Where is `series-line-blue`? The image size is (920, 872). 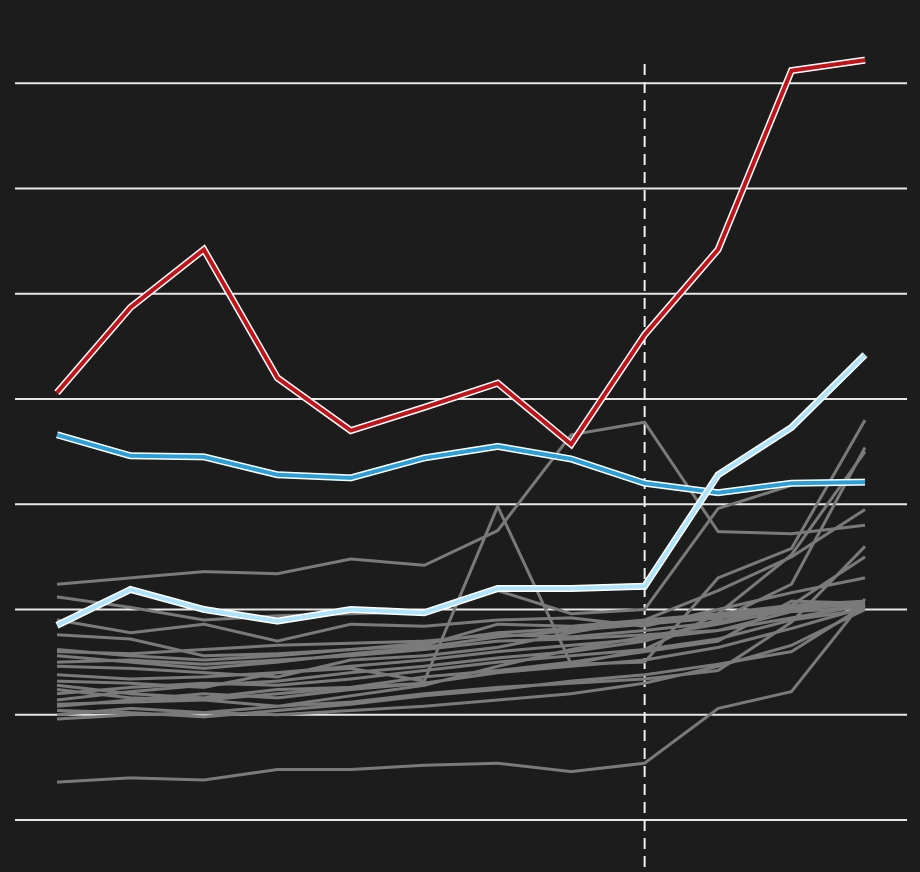 series-line-blue is located at coordinates (461, 463).